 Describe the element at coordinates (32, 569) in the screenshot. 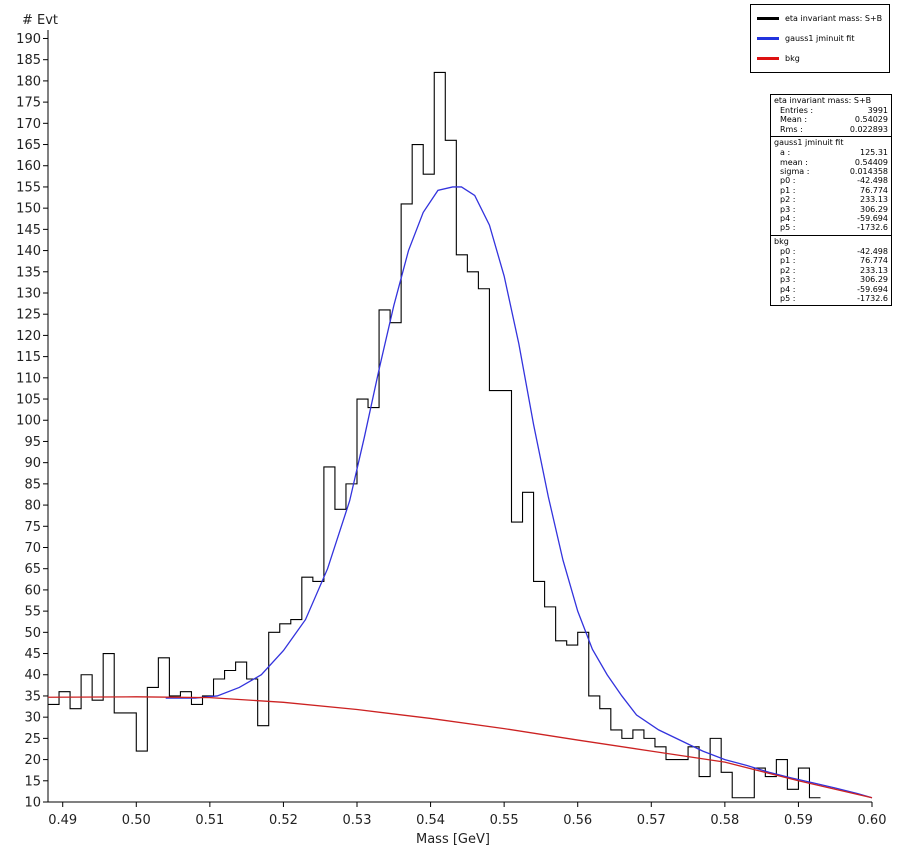

I see `y-tick-label: 65` at that location.